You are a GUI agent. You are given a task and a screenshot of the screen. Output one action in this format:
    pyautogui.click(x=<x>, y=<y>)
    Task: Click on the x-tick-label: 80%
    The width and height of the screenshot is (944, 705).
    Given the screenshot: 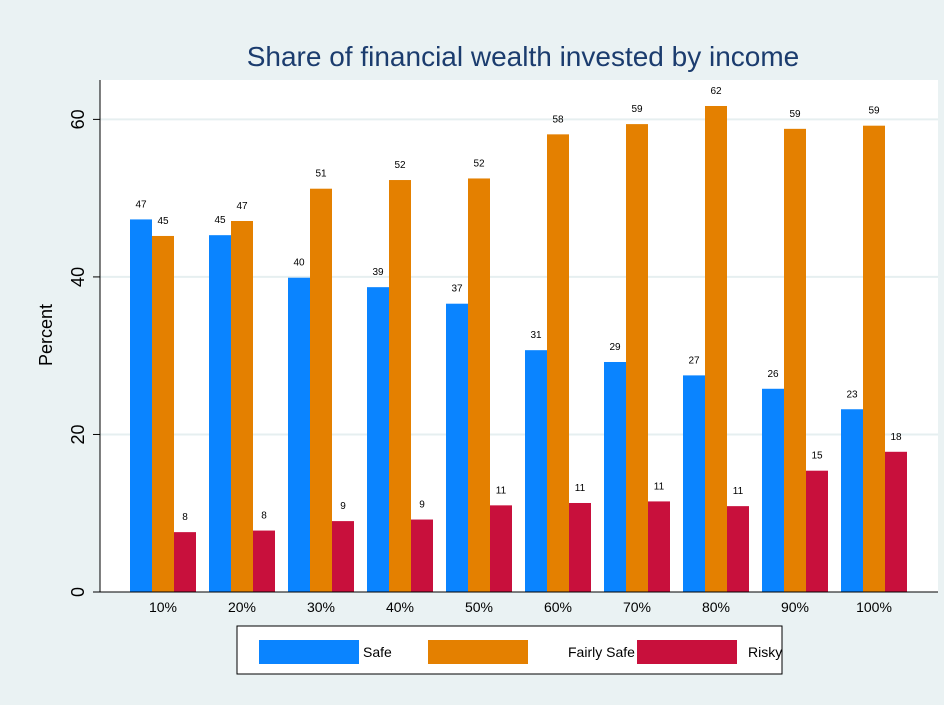 What is the action you would take?
    pyautogui.click(x=716, y=607)
    